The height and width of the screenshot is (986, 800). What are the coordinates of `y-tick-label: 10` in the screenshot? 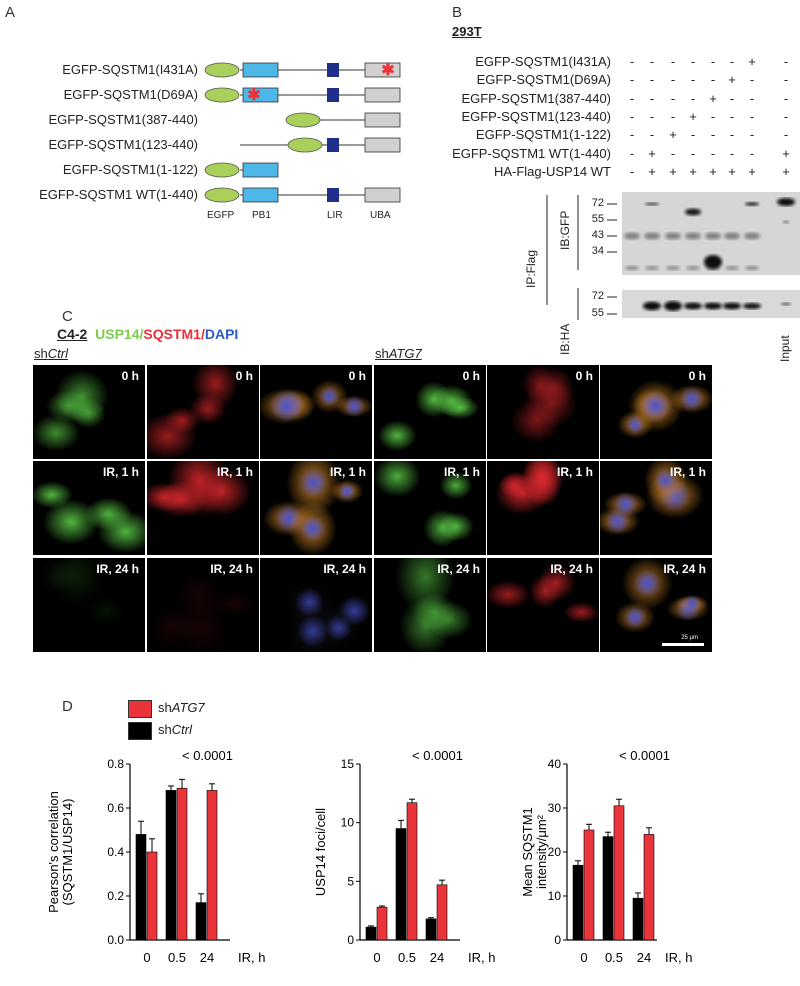 It's located at (348, 823).